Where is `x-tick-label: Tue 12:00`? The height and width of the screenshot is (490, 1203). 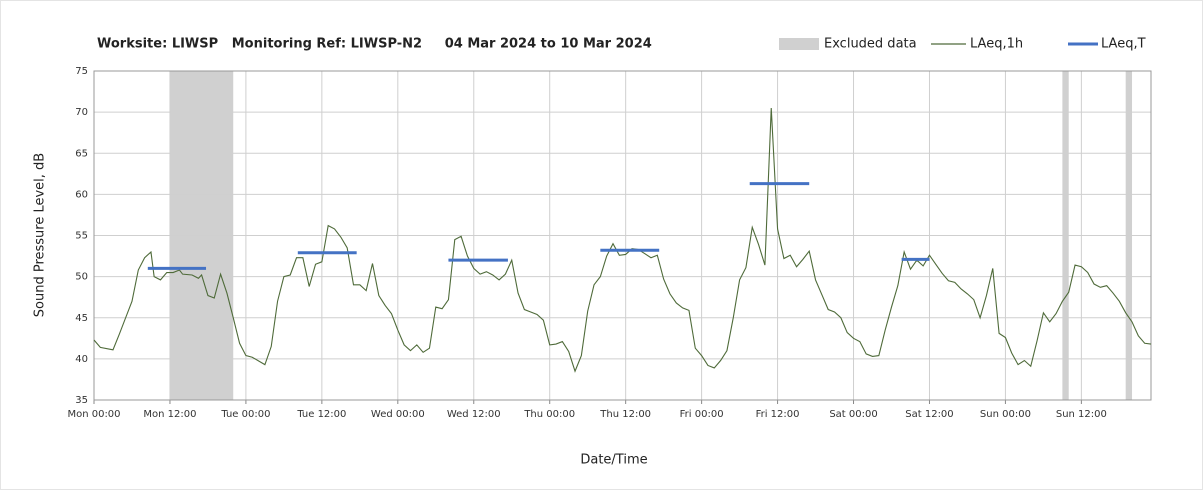 x-tick-label: Tue 12:00 is located at coordinates (321, 414).